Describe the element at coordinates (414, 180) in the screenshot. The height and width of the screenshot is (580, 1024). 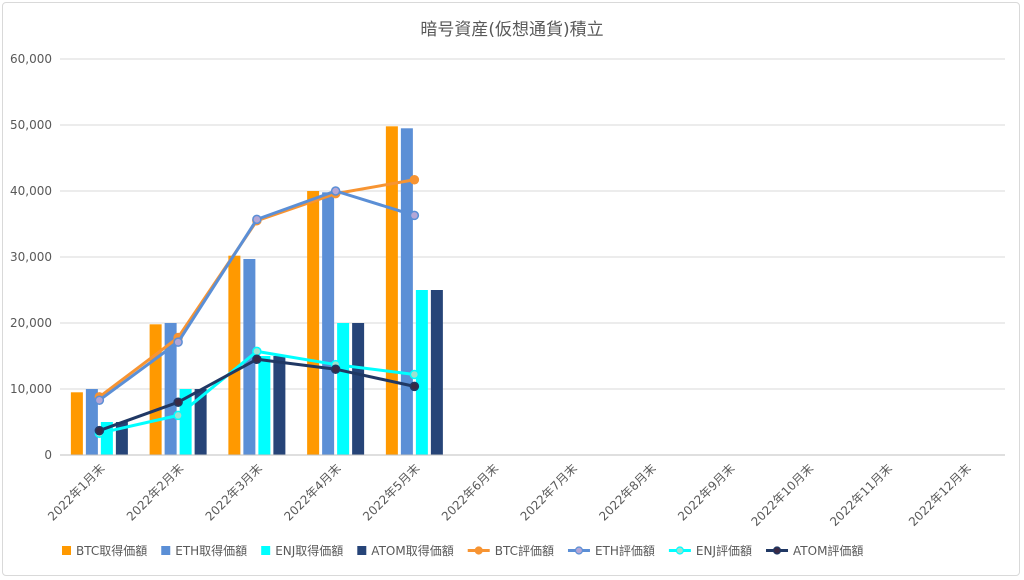
I see `point-BTC評価額` at that location.